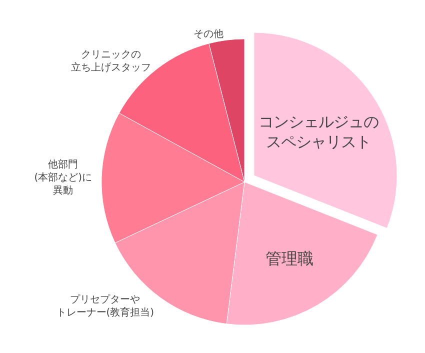 This screenshot has width=425, height=353. I want to click on slice-label: プリセプターやトレーナー(教育担当), so click(105, 305).